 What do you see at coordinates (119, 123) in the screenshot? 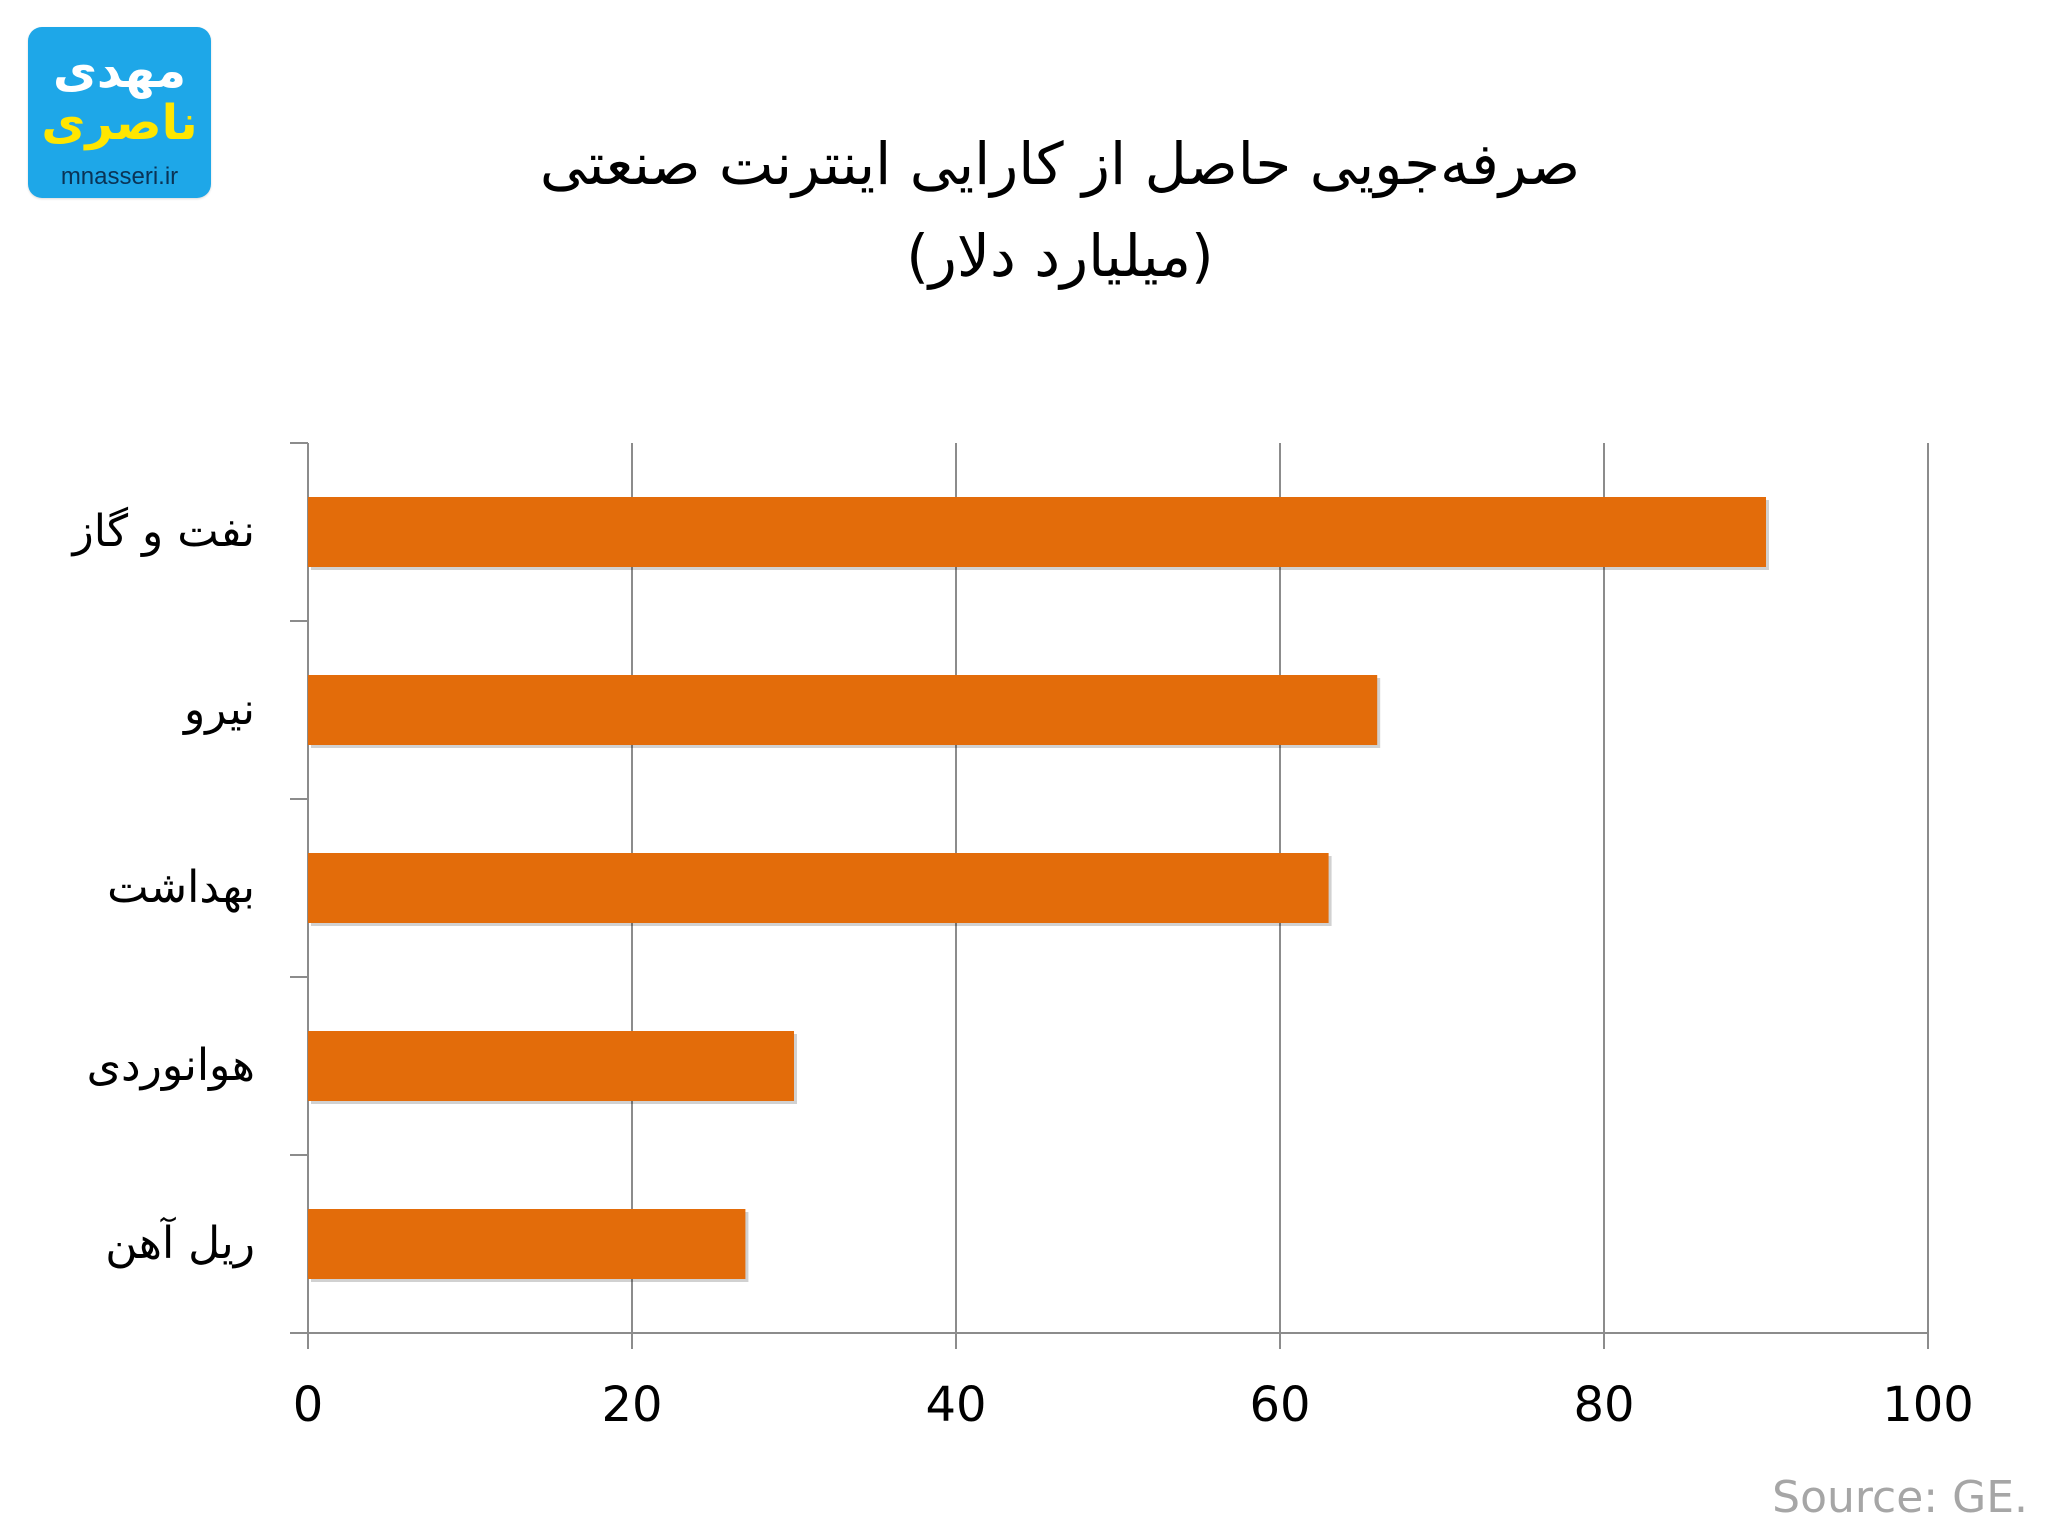
I see `logo-name-line2: ناصری` at bounding box center [119, 123].